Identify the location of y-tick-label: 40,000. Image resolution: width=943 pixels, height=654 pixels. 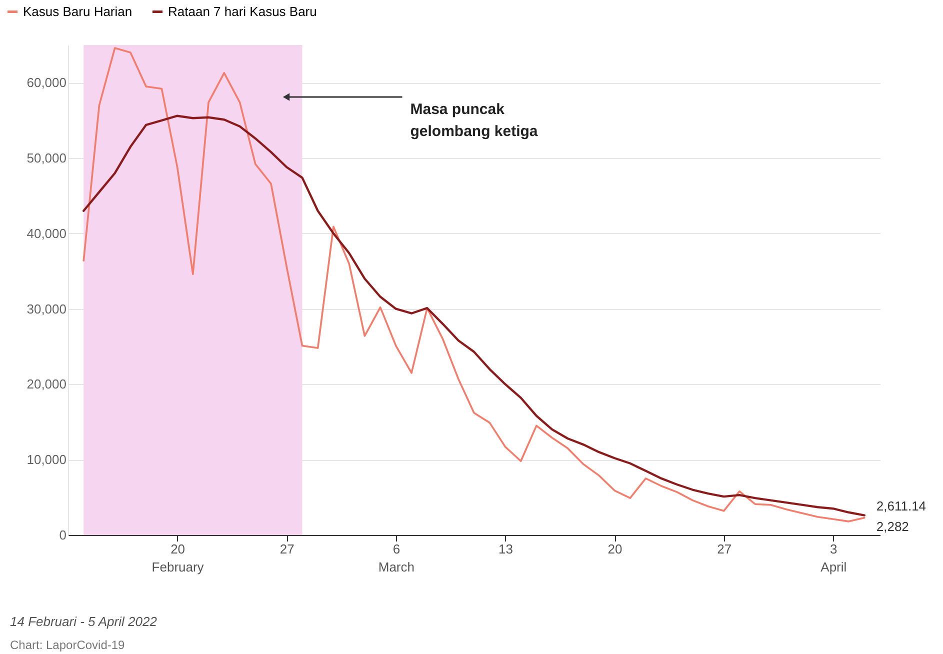
(46, 233).